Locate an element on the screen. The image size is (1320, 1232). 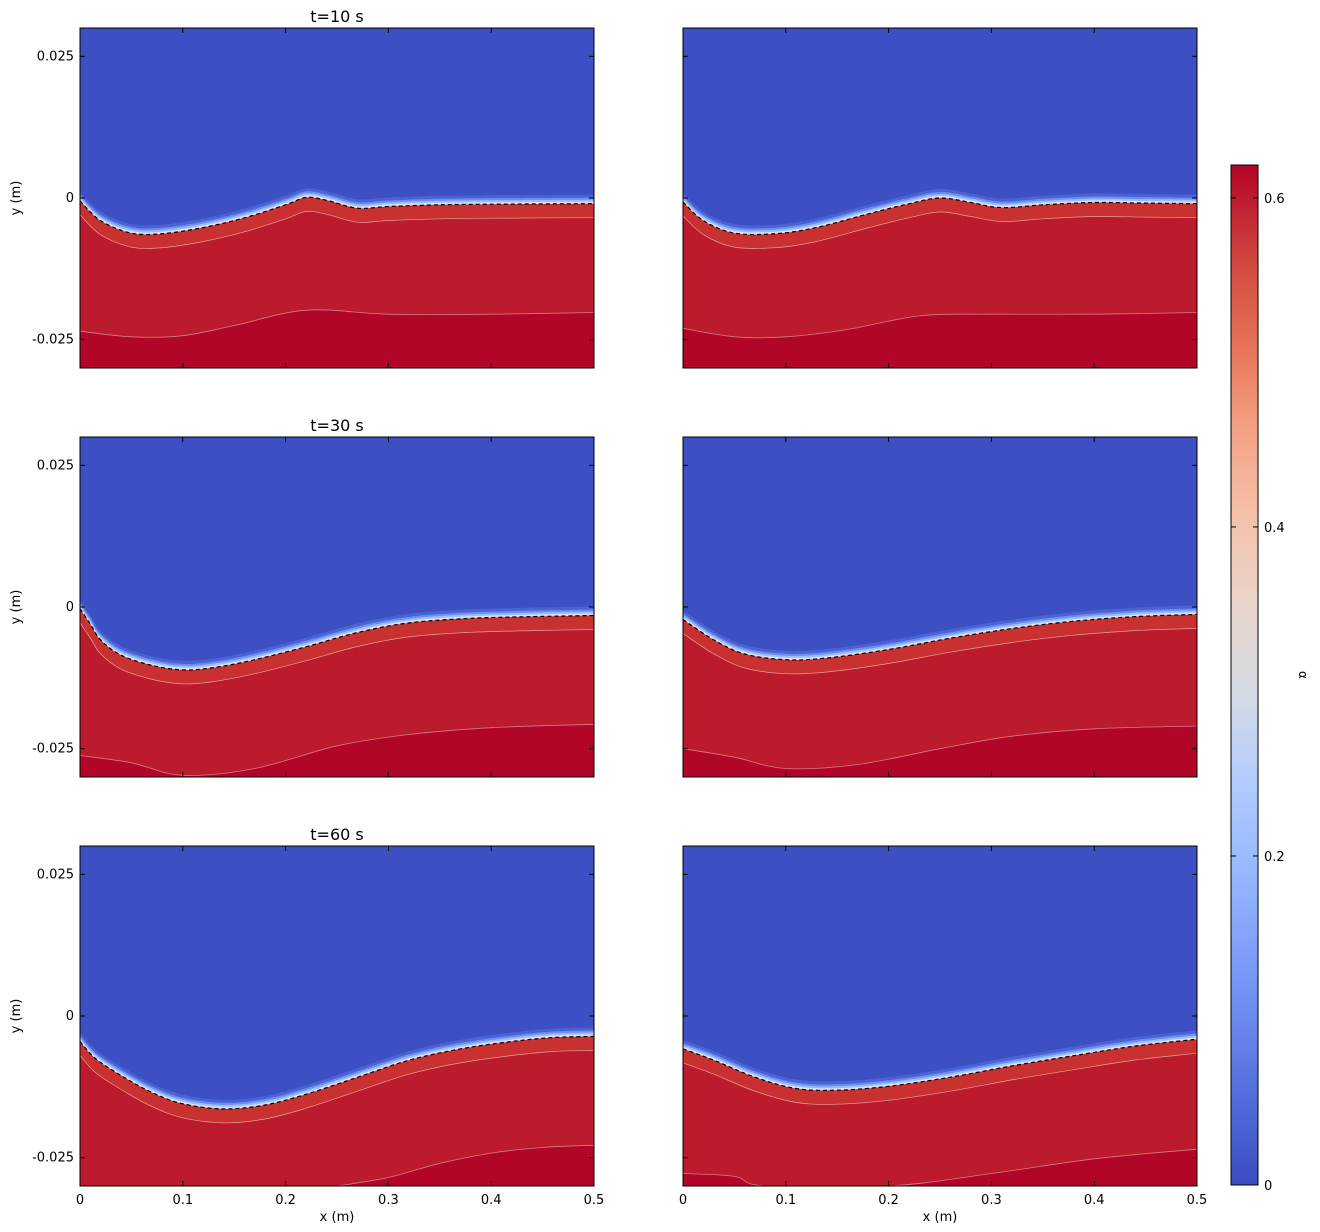
panel-0-0: 0.025 0 -0.025 y (m) t=10 s is located at coordinates (302, 188).